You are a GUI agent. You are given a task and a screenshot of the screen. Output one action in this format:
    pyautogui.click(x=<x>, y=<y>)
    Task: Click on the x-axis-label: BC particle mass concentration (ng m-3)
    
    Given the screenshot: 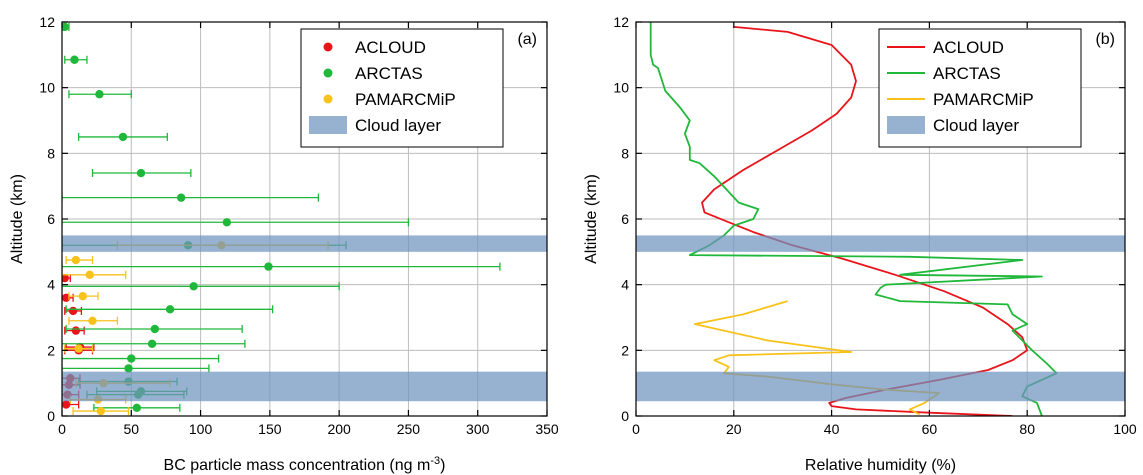 What is the action you would take?
    pyautogui.click(x=305, y=464)
    